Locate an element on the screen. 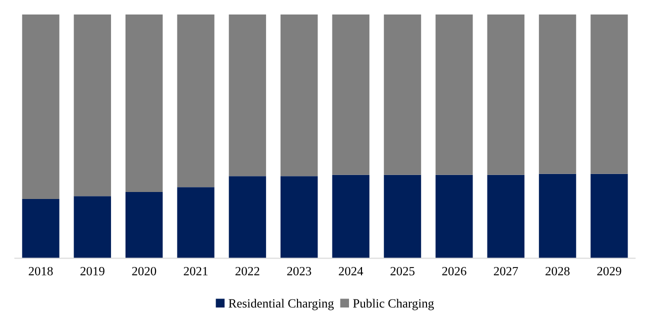 This screenshot has height=322, width=648. x-tick-label: 2026 is located at coordinates (454, 271).